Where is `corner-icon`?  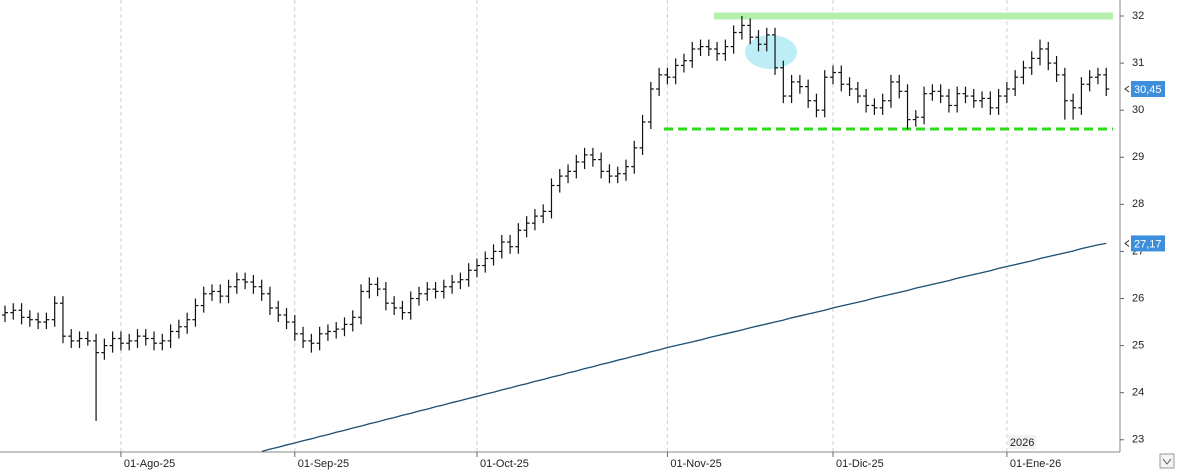 corner-icon is located at coordinates (1167, 461).